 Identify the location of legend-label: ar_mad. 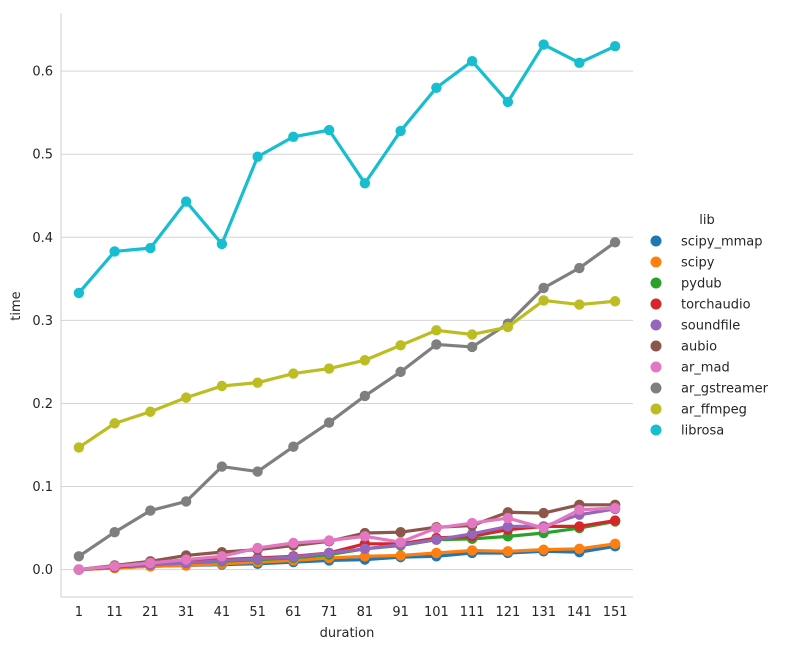
(705, 368).